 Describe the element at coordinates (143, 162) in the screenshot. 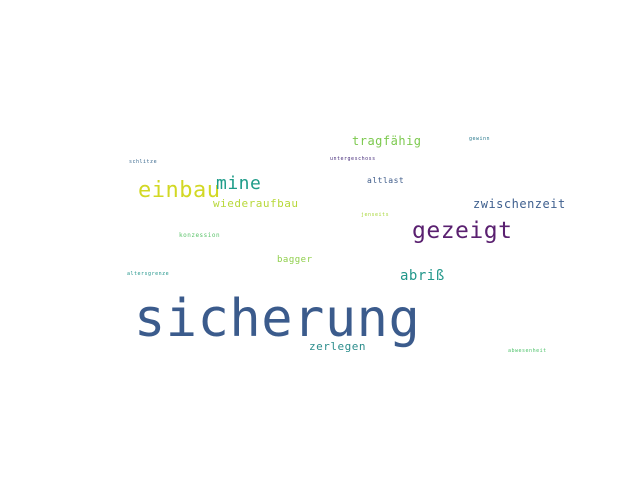

I see `word-schlitze: schlitze` at that location.